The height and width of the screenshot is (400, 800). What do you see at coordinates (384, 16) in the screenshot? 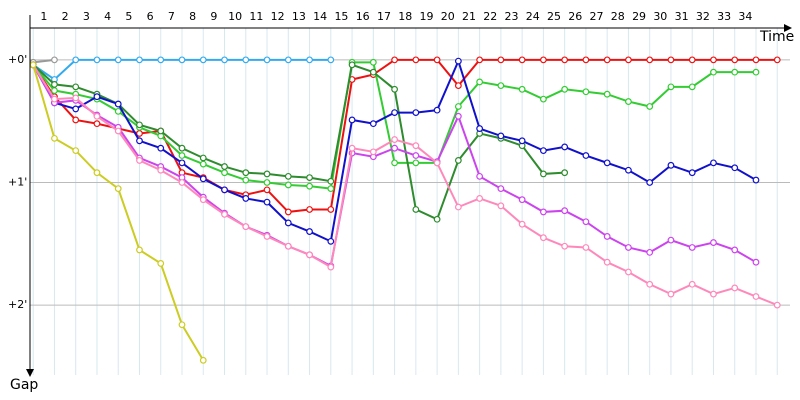
I see `x-tick-label: 17` at bounding box center [384, 16].